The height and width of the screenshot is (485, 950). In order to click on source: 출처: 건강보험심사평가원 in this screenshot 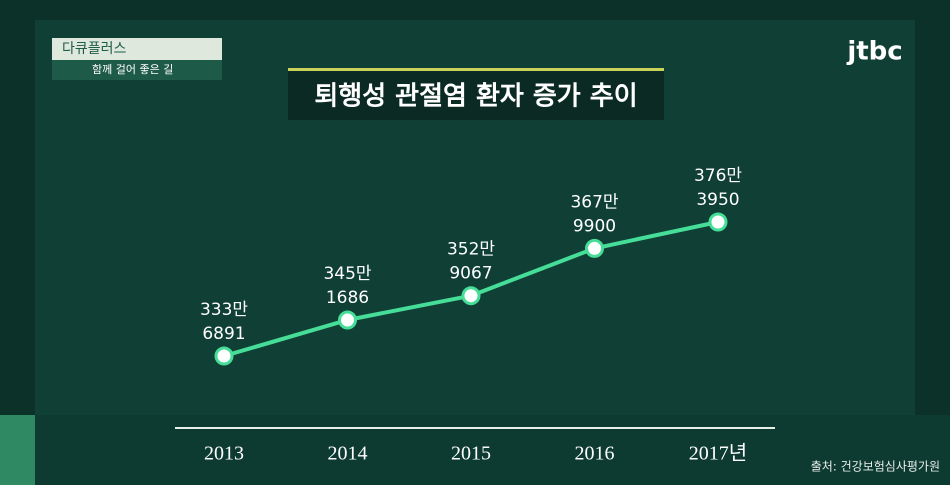, I will do `click(875, 467)`.